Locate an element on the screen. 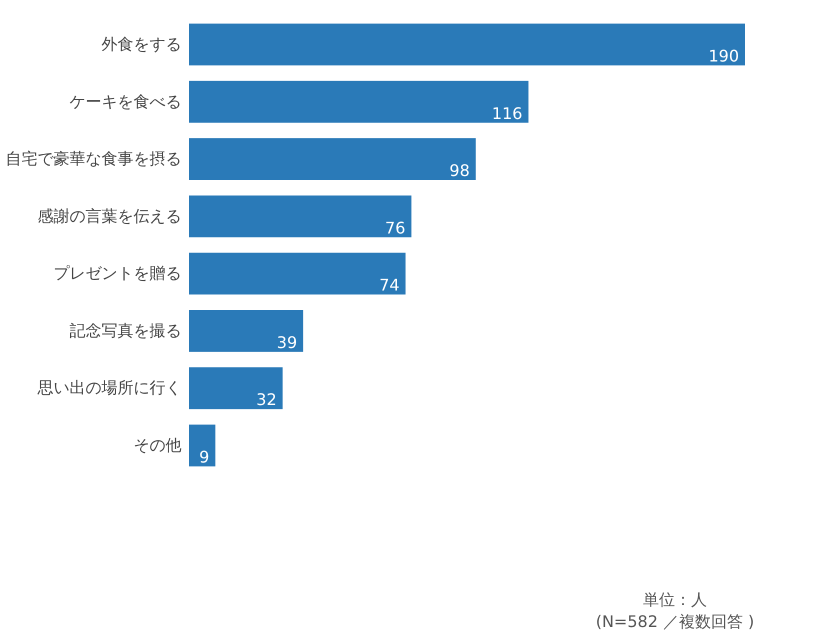  data-label: 116 is located at coordinates (507, 113).